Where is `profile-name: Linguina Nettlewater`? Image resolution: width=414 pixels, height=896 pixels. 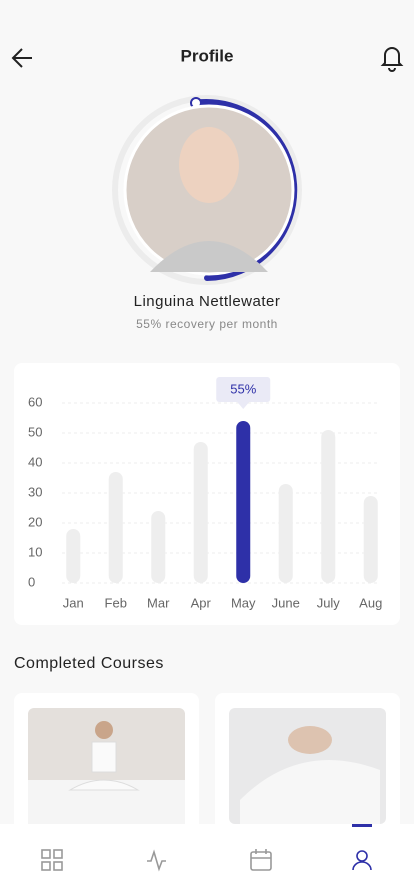
profile-name: Linguina Nettlewater is located at coordinates (207, 301).